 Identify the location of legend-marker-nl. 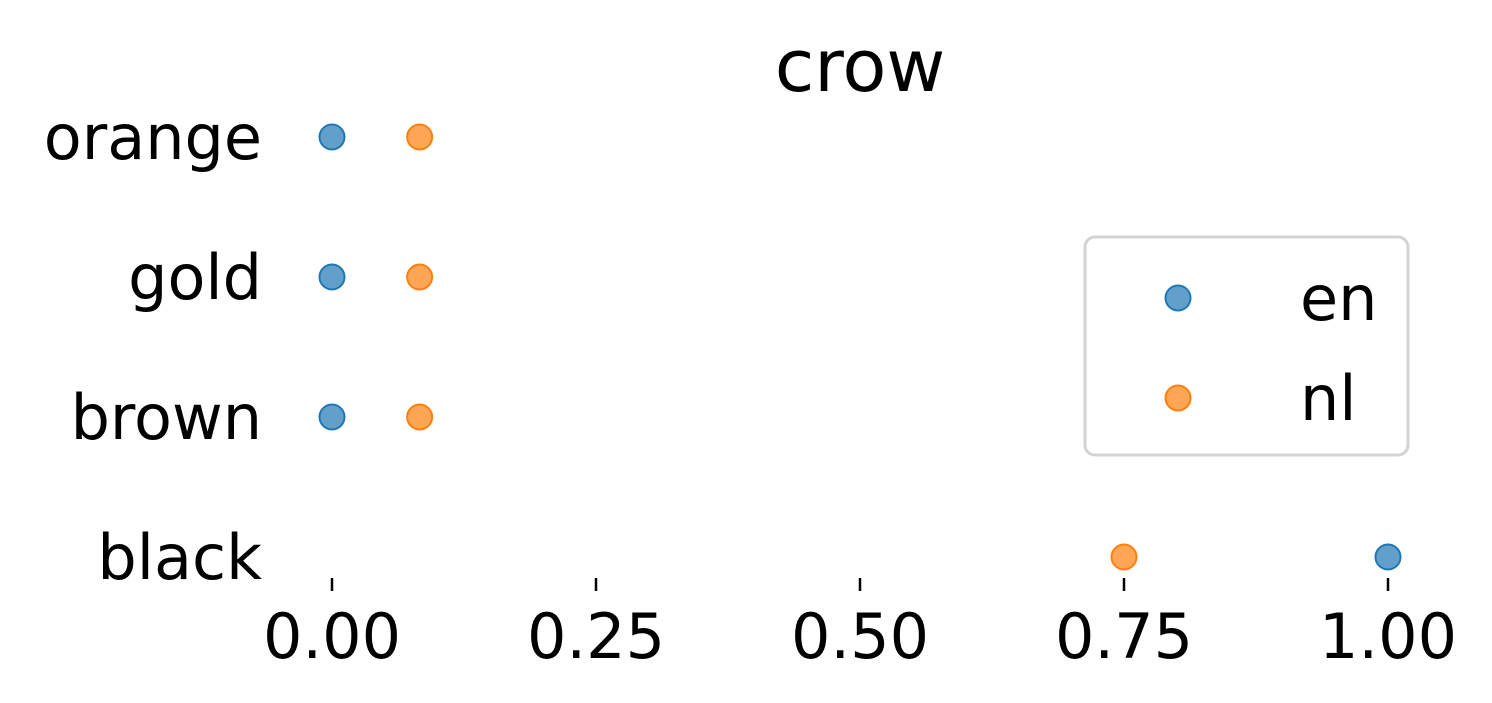
(1178, 398).